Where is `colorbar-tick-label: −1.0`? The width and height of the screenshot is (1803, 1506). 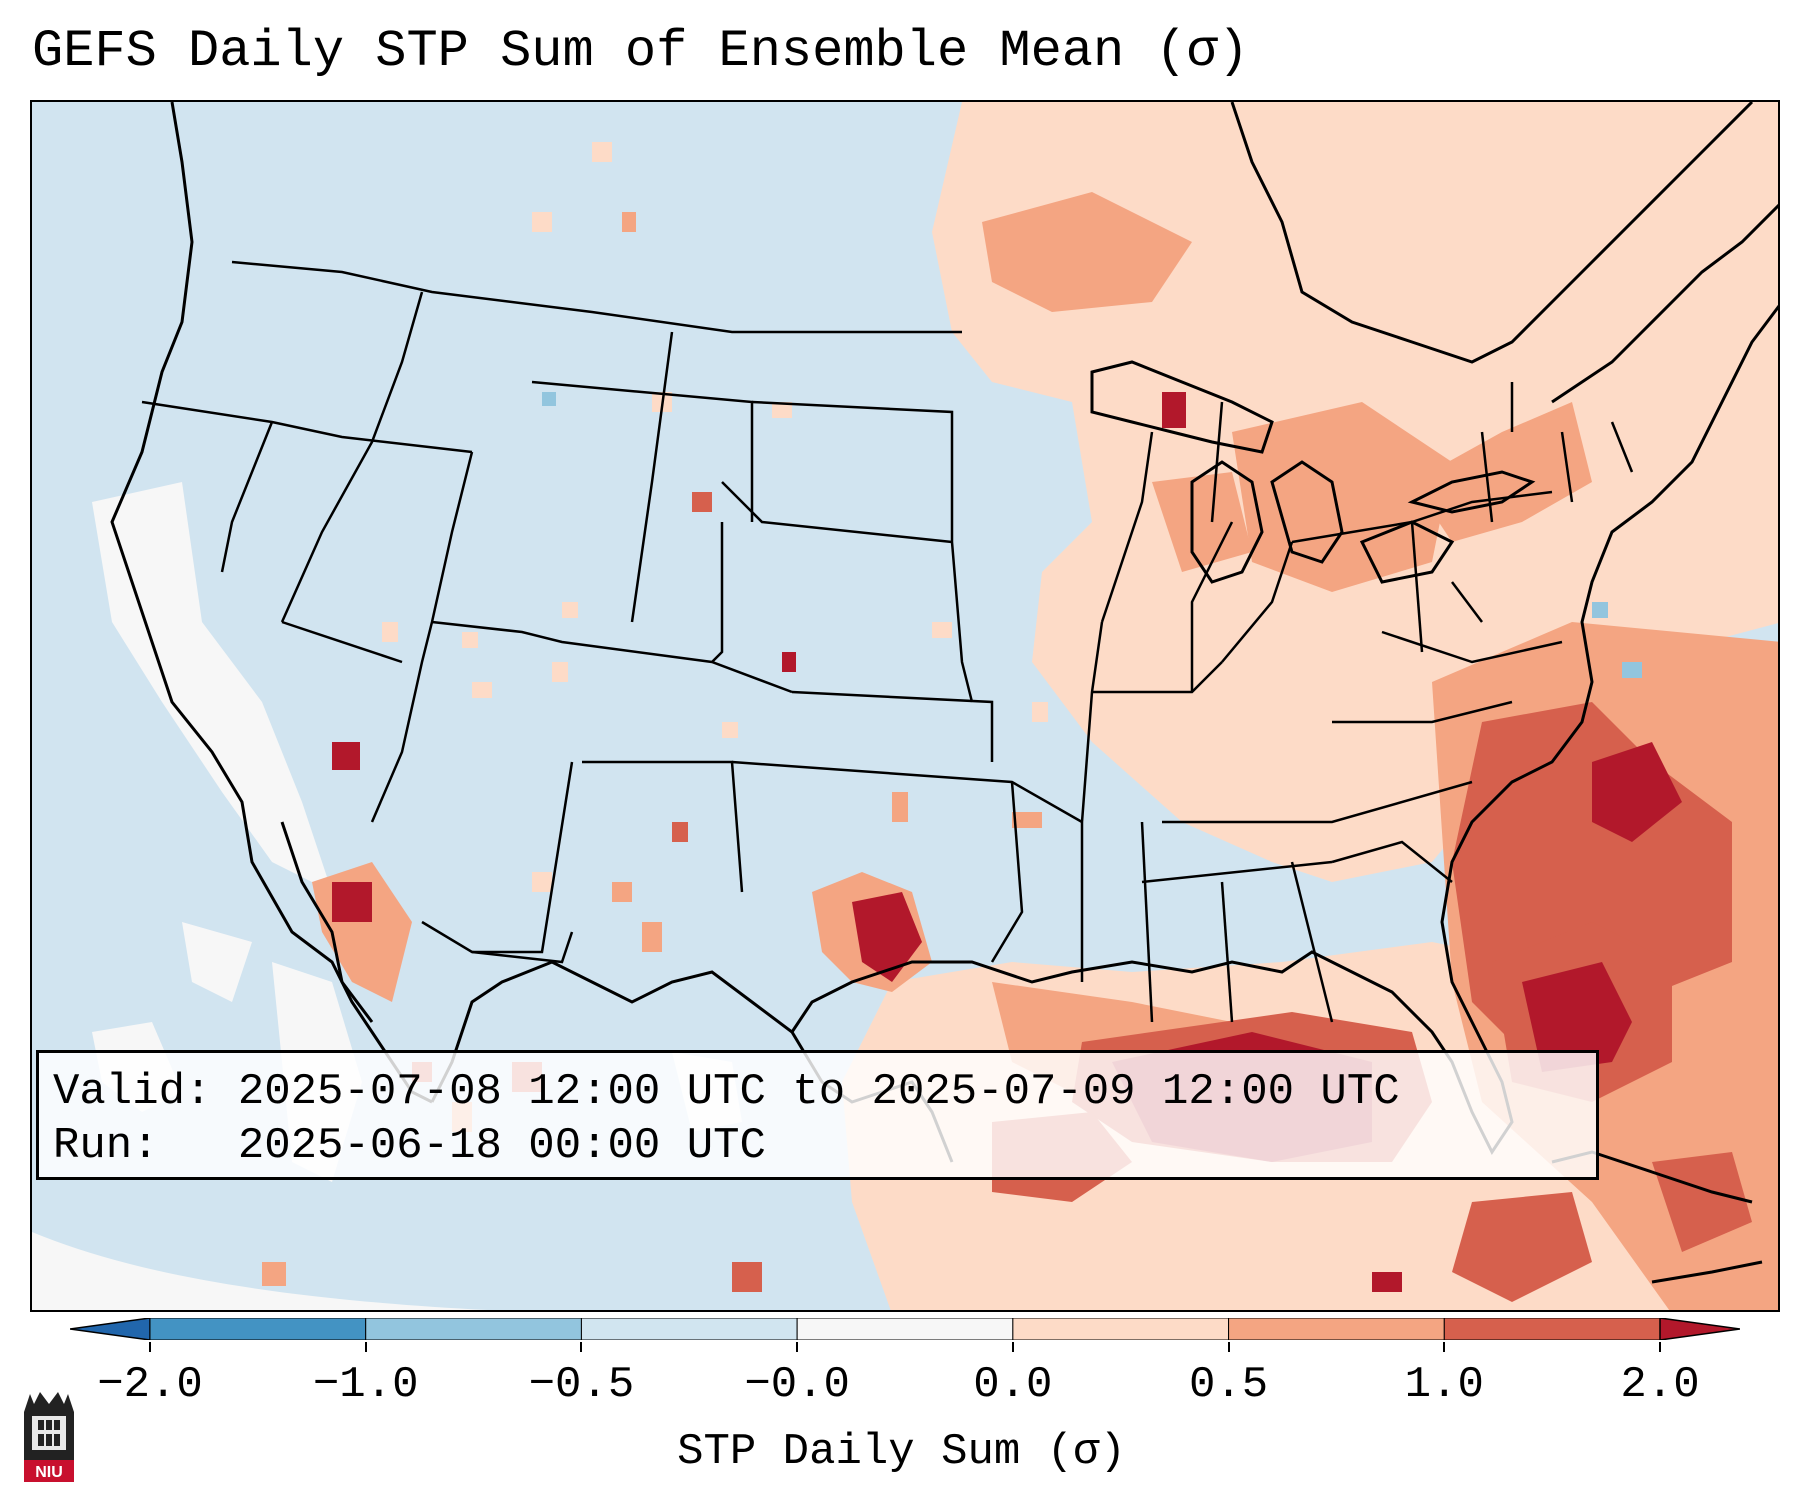
colorbar-tick-label: −1.0 is located at coordinates (365, 1385).